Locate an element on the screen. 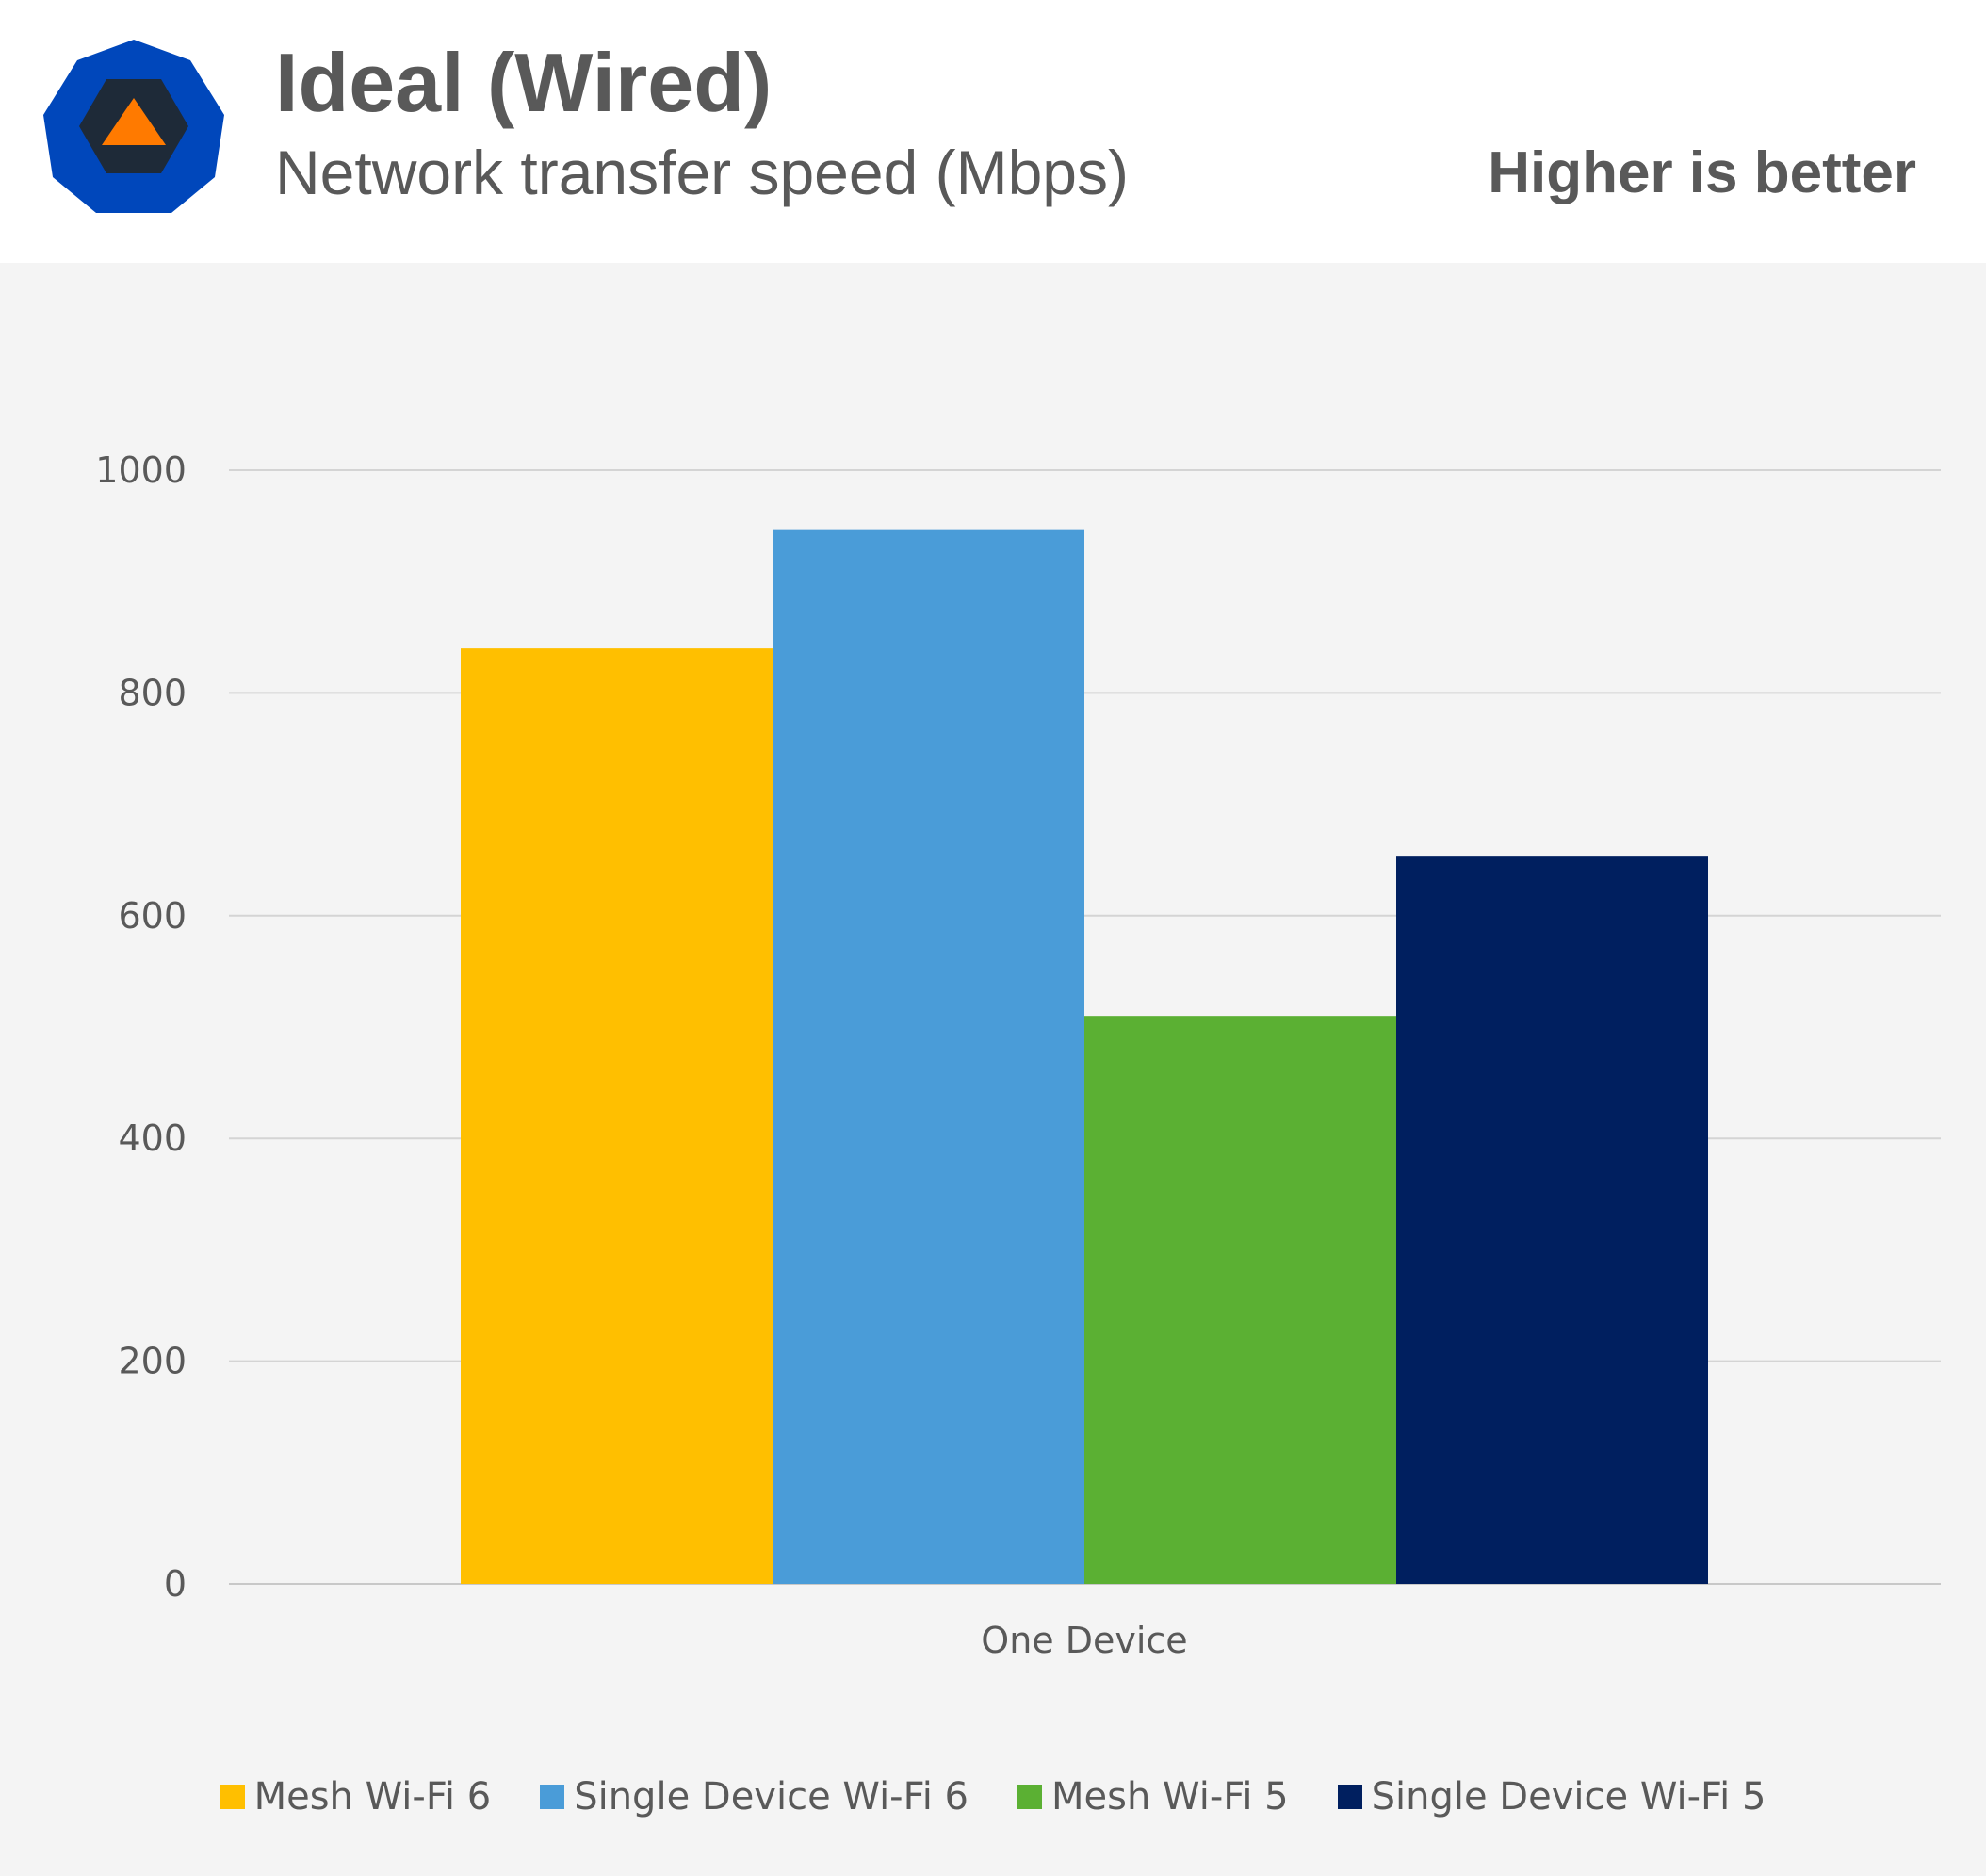 This screenshot has width=1986, height=1876. y-tick-label: 1000 is located at coordinates (141, 470).